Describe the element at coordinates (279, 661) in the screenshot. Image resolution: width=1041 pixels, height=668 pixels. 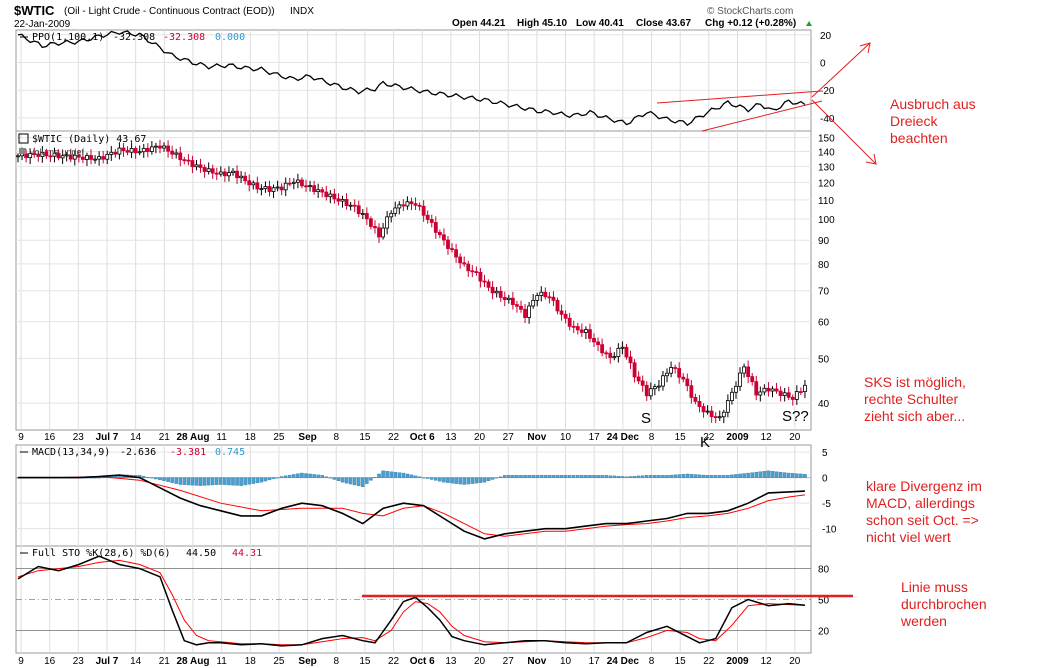
I see `x-tick-label: 25` at that location.